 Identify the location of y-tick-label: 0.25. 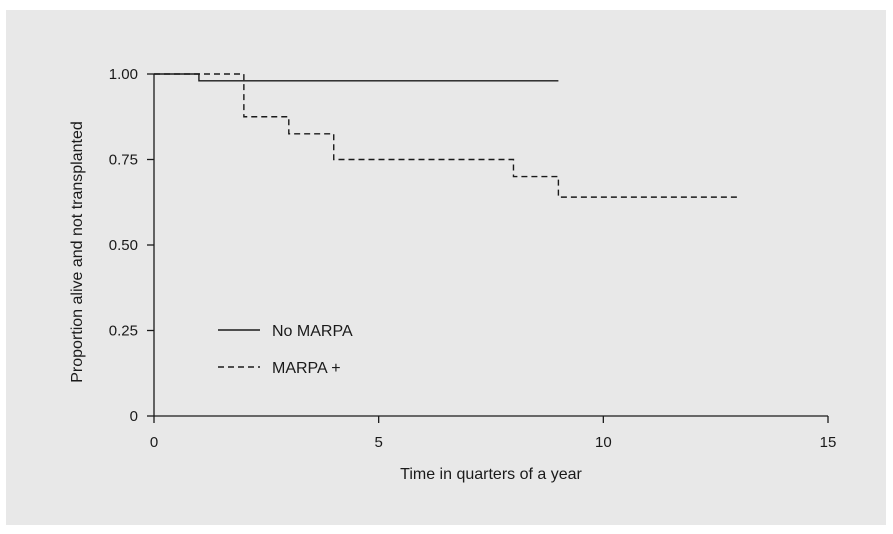
(123, 331).